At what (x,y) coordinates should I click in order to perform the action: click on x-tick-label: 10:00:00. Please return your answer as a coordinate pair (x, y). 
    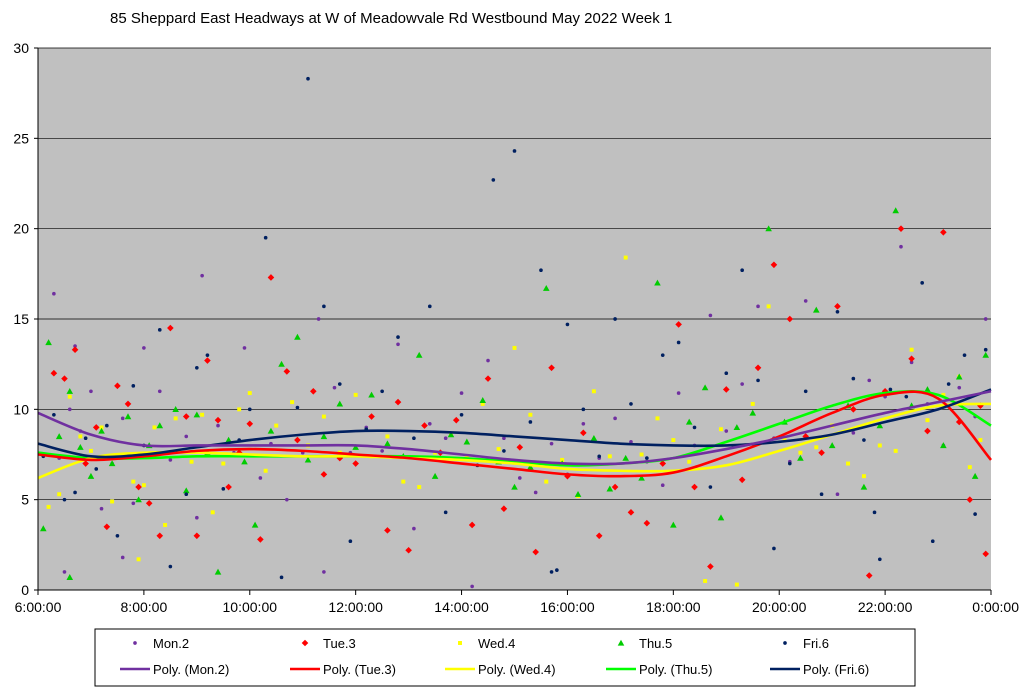
    Looking at the image, I should click on (250, 607).